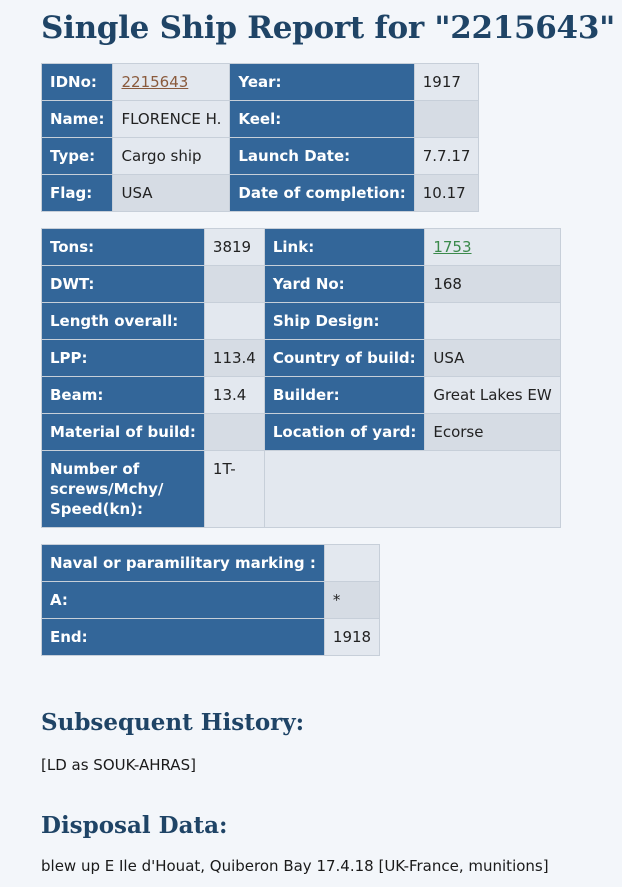  Describe the element at coordinates (123, 321) in the screenshot. I see `loa-label: Length overall:` at that location.